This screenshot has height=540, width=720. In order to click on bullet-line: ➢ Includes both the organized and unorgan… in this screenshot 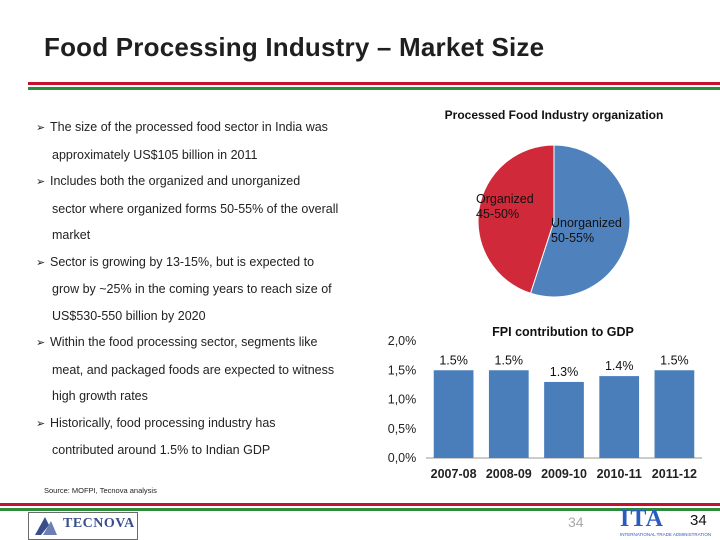, I will do `click(211, 182)`.